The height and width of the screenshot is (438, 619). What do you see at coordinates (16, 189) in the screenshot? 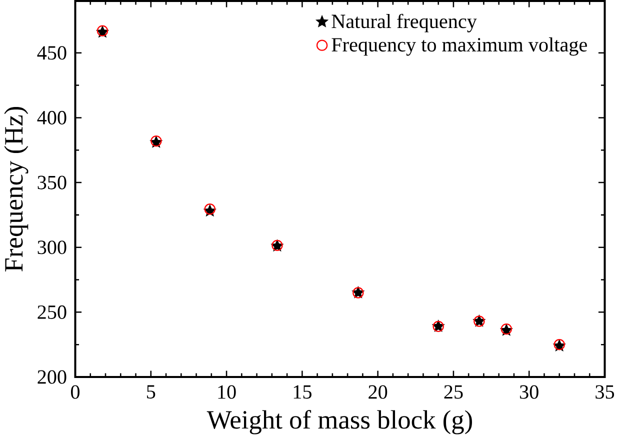
I see `y-axis-title: Frequency (Hz)` at bounding box center [16, 189].